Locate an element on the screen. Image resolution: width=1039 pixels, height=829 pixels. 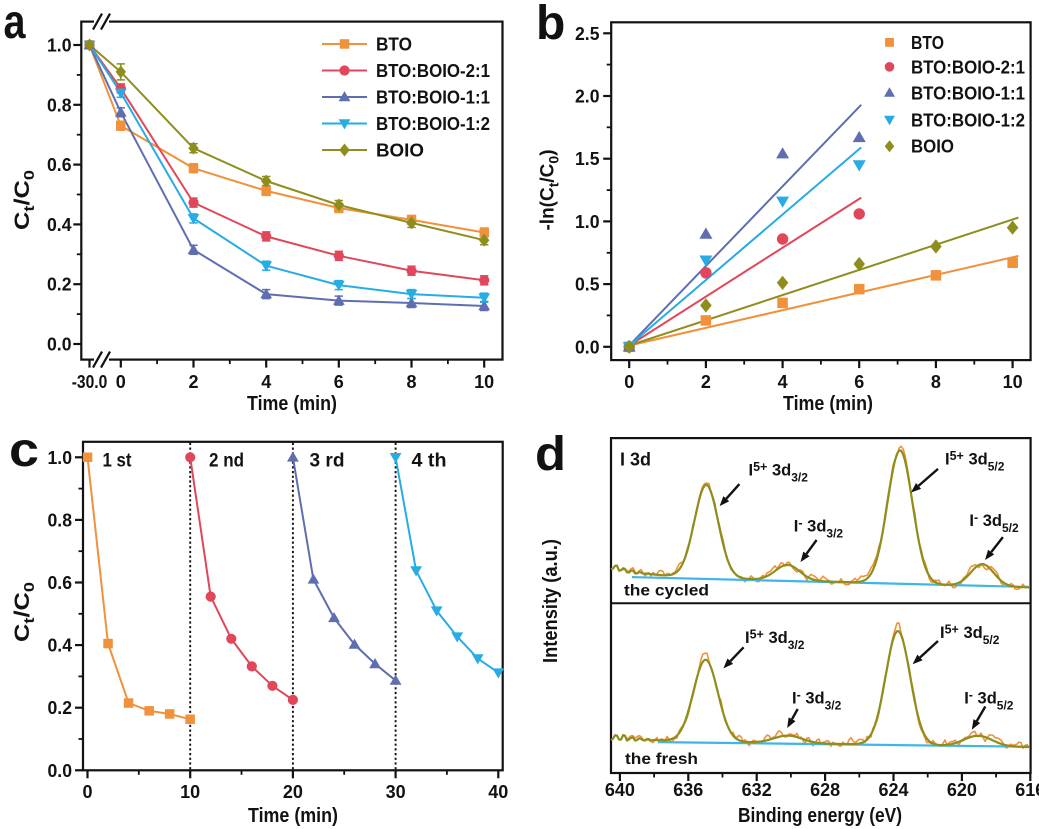
svg-text: Intensity (a.u.) is located at coordinates (551, 601).